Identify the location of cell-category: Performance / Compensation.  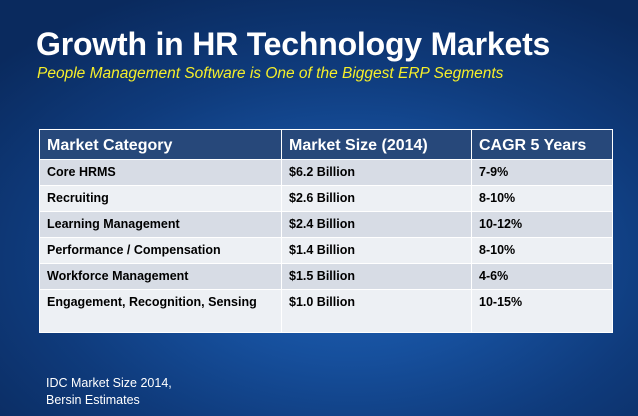
(160, 250).